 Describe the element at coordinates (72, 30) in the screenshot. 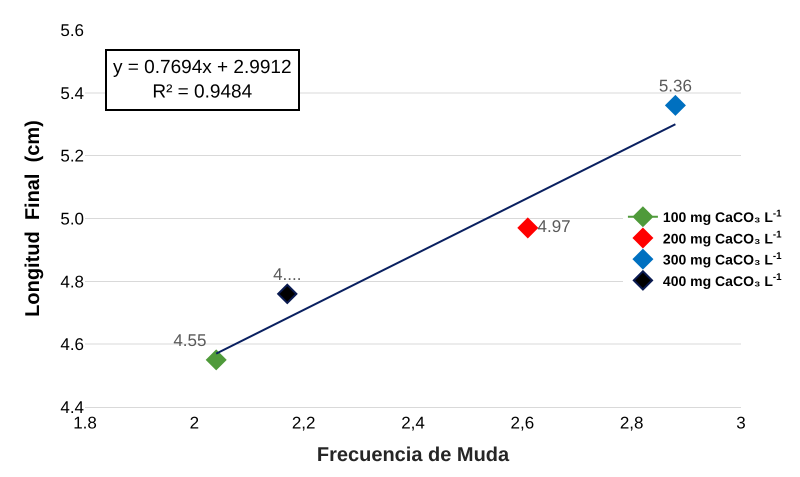

I see `y-tick-label: 5.6` at that location.